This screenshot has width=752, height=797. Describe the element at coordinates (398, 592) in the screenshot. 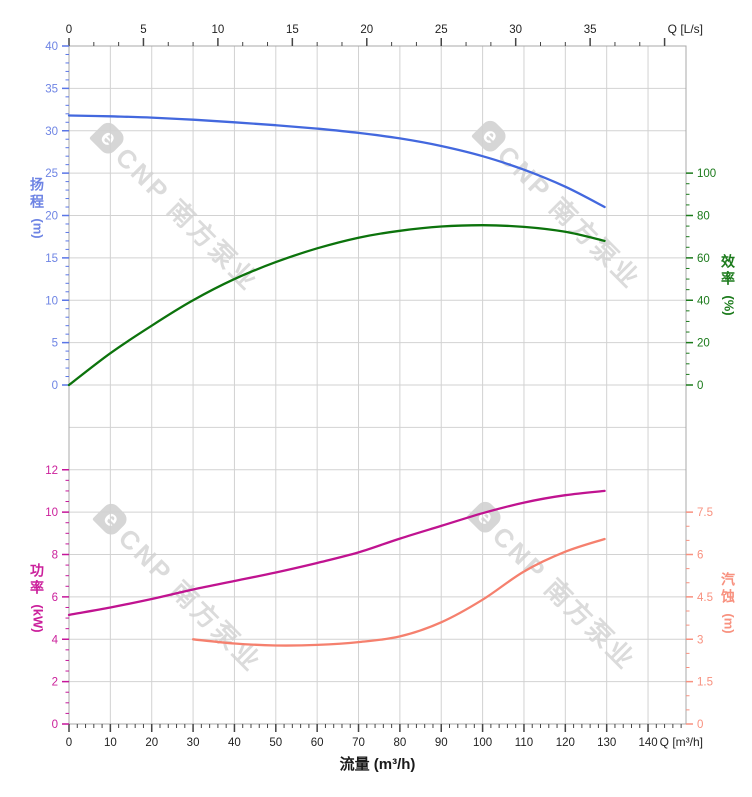

I see `npsh-curve` at that location.